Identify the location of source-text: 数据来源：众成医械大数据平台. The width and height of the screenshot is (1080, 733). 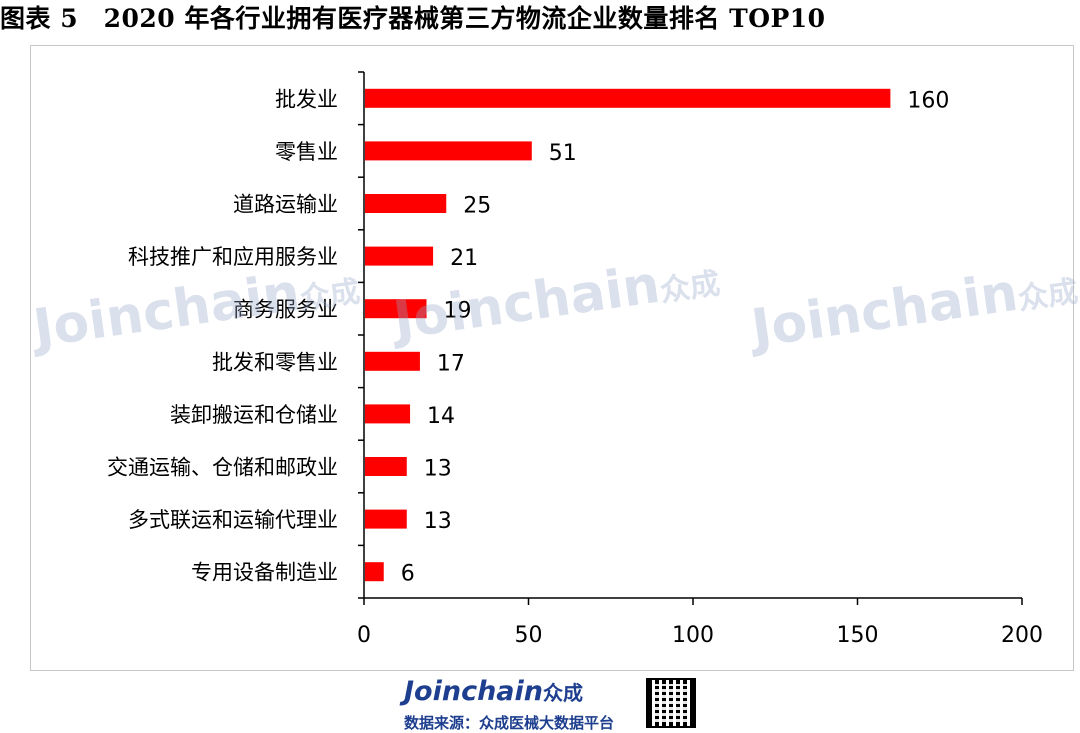
(509, 723).